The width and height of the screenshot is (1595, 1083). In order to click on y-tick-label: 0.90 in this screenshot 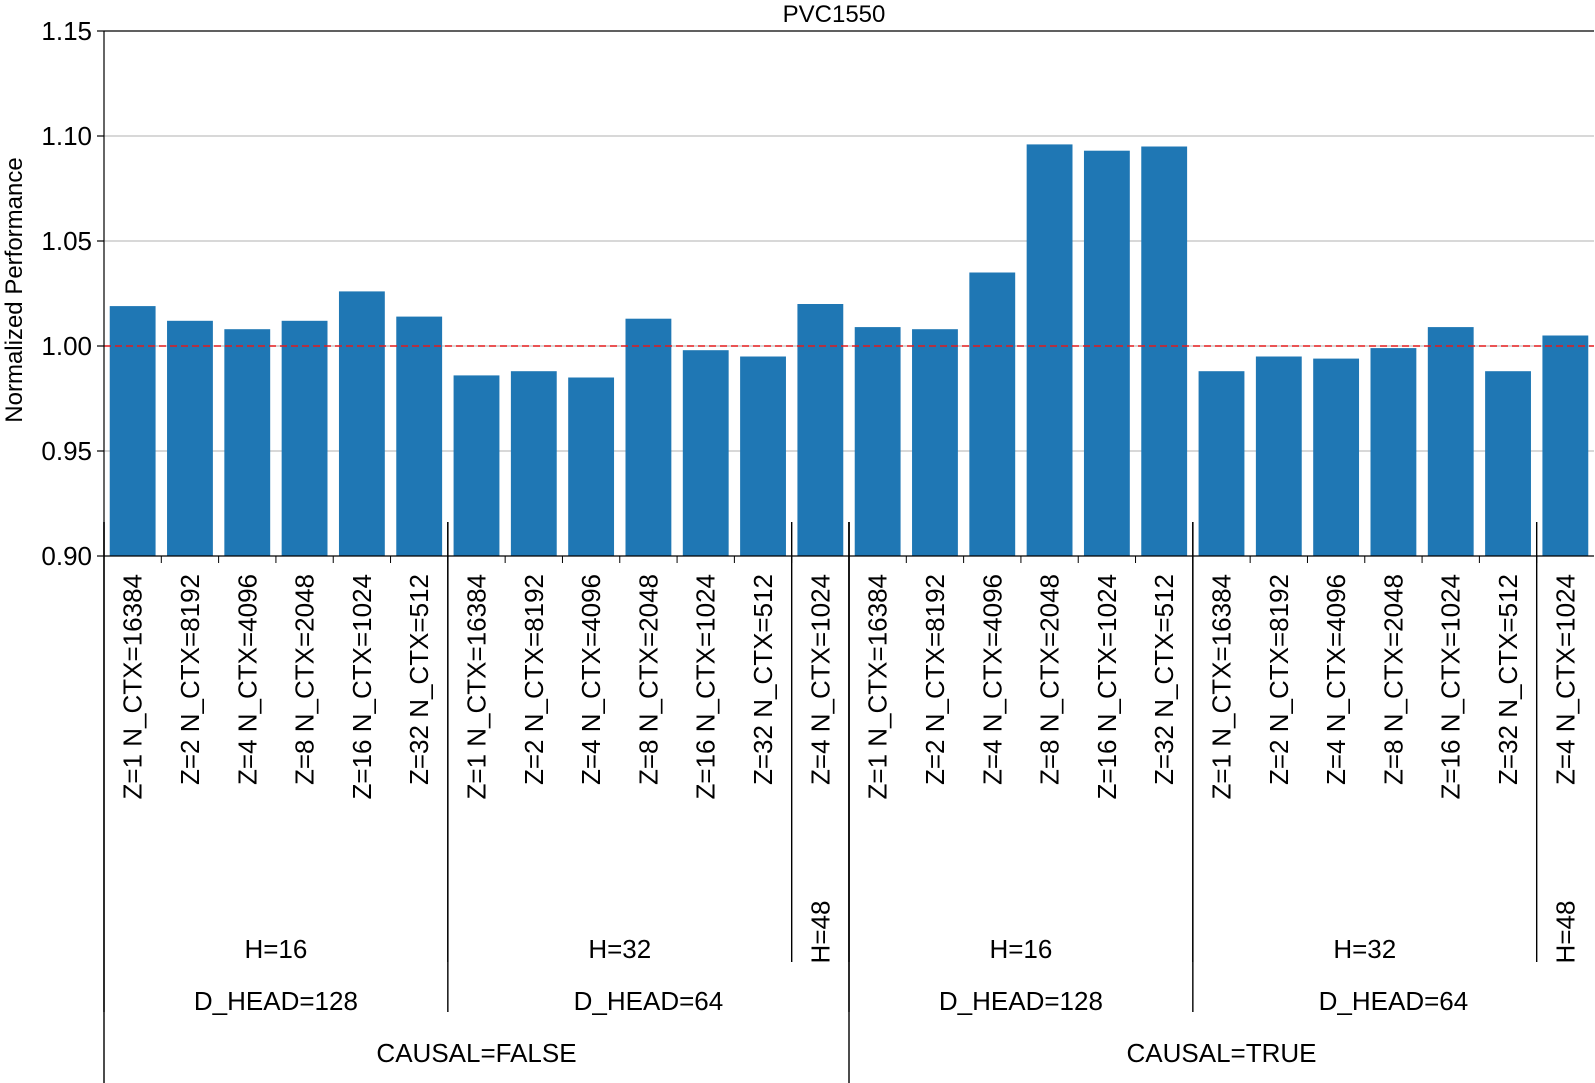, I will do `click(66, 556)`.